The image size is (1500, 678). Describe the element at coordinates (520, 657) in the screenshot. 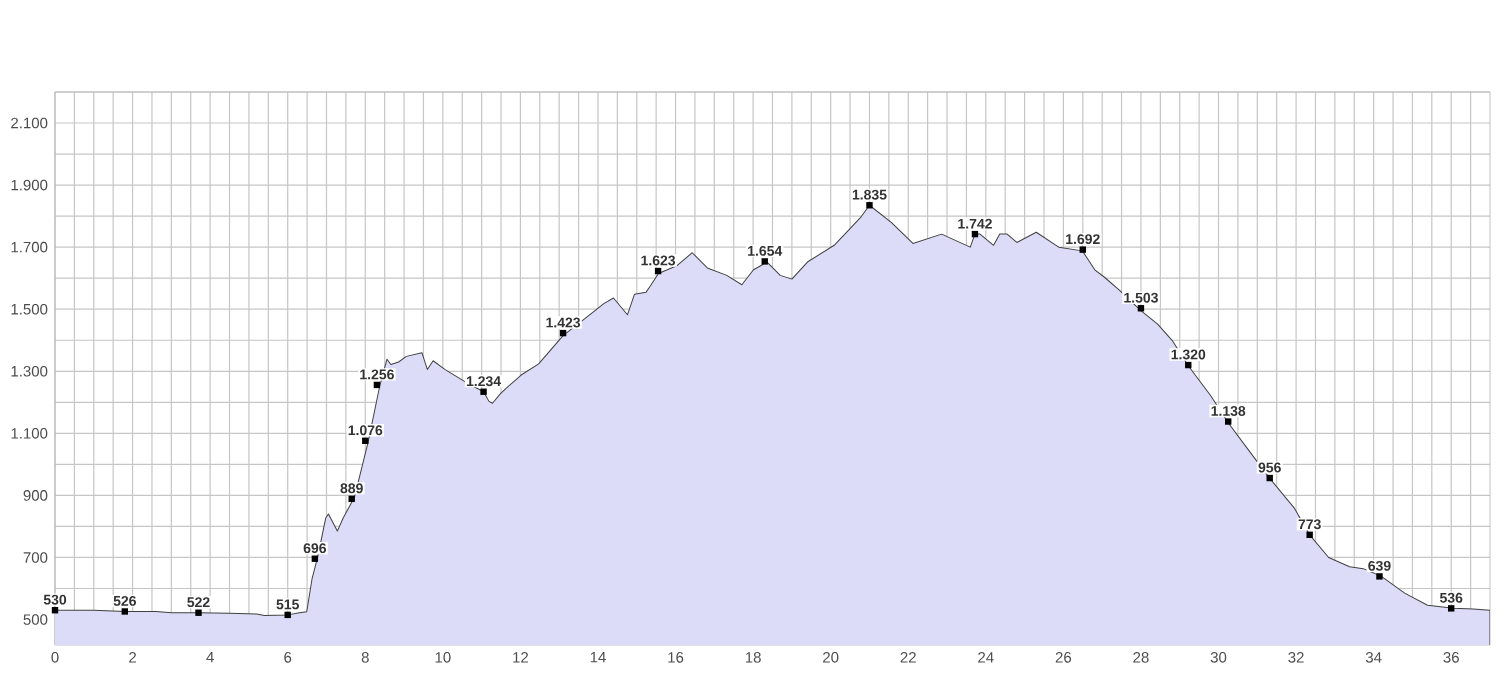

I see `x-tick-label: 12` at that location.